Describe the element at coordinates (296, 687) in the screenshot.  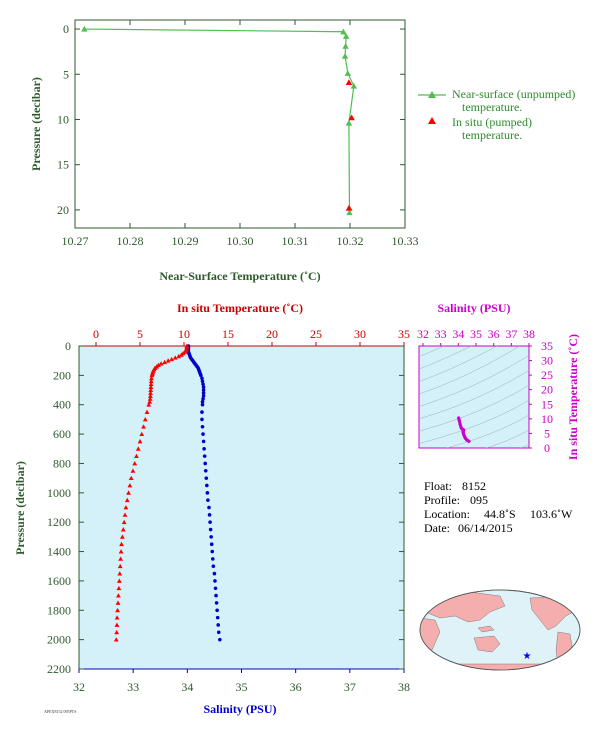
I see `salinity-tick-label: 36` at that location.